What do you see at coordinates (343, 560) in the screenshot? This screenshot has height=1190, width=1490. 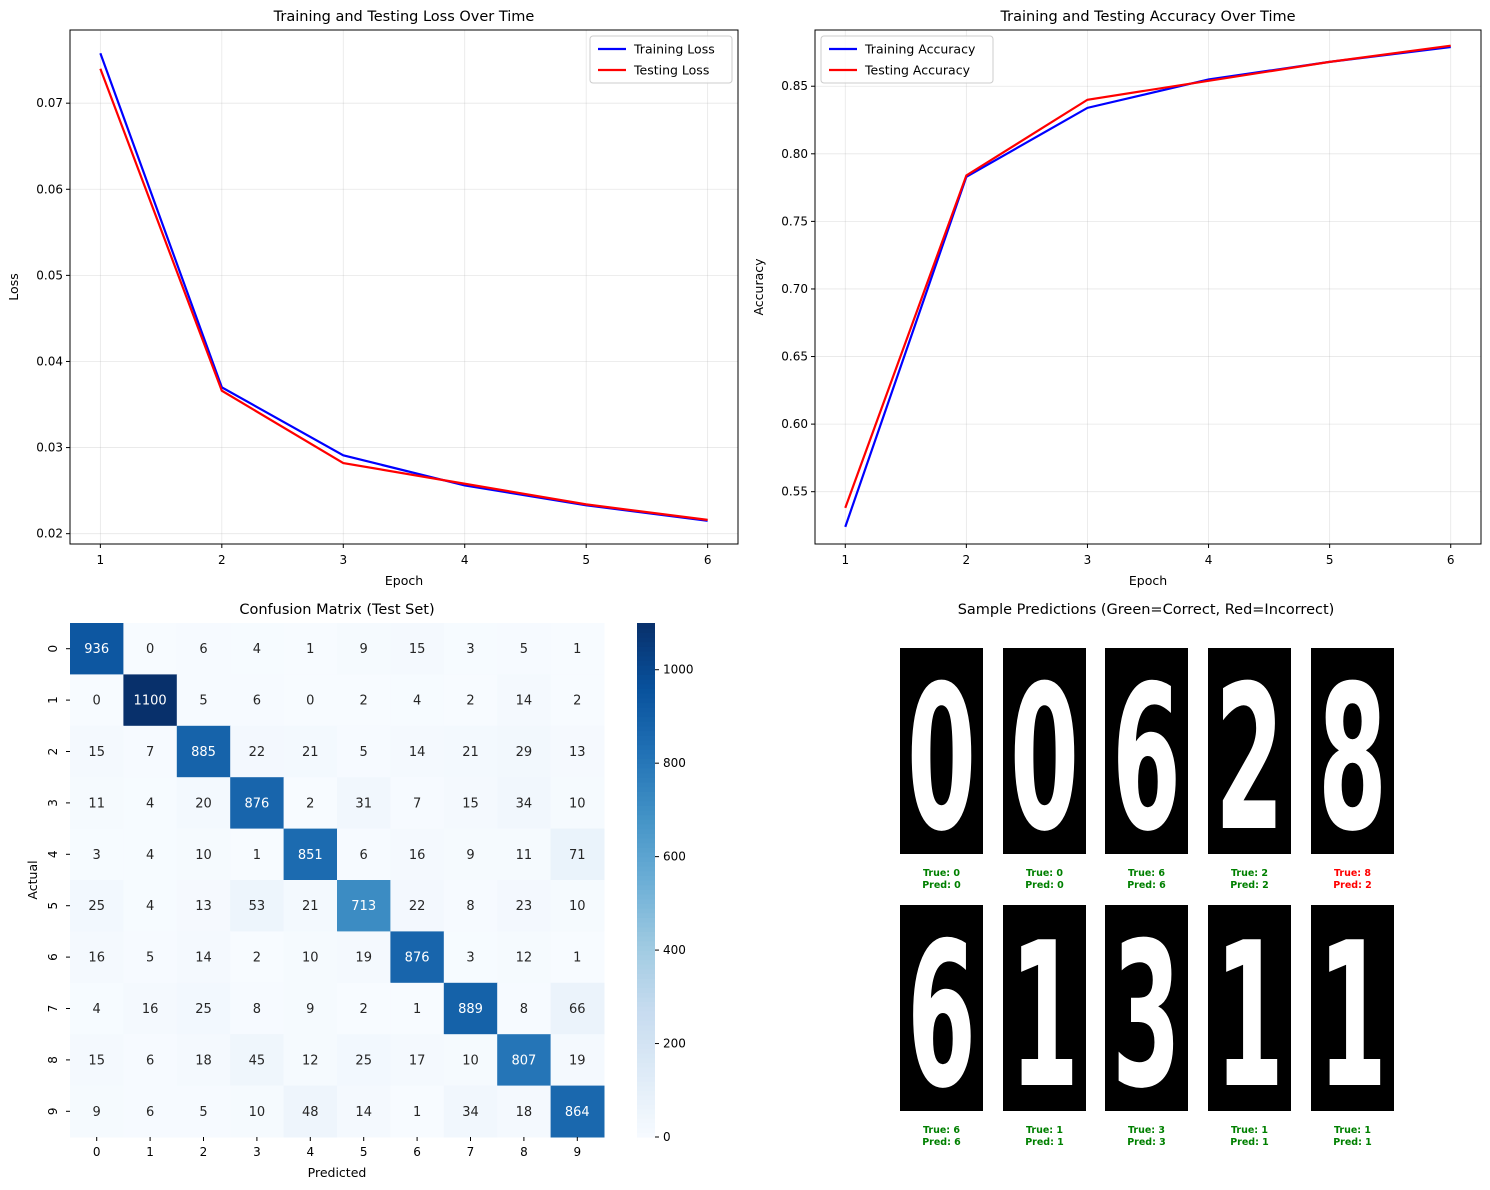 I see `x-tick-label: 3` at bounding box center [343, 560].